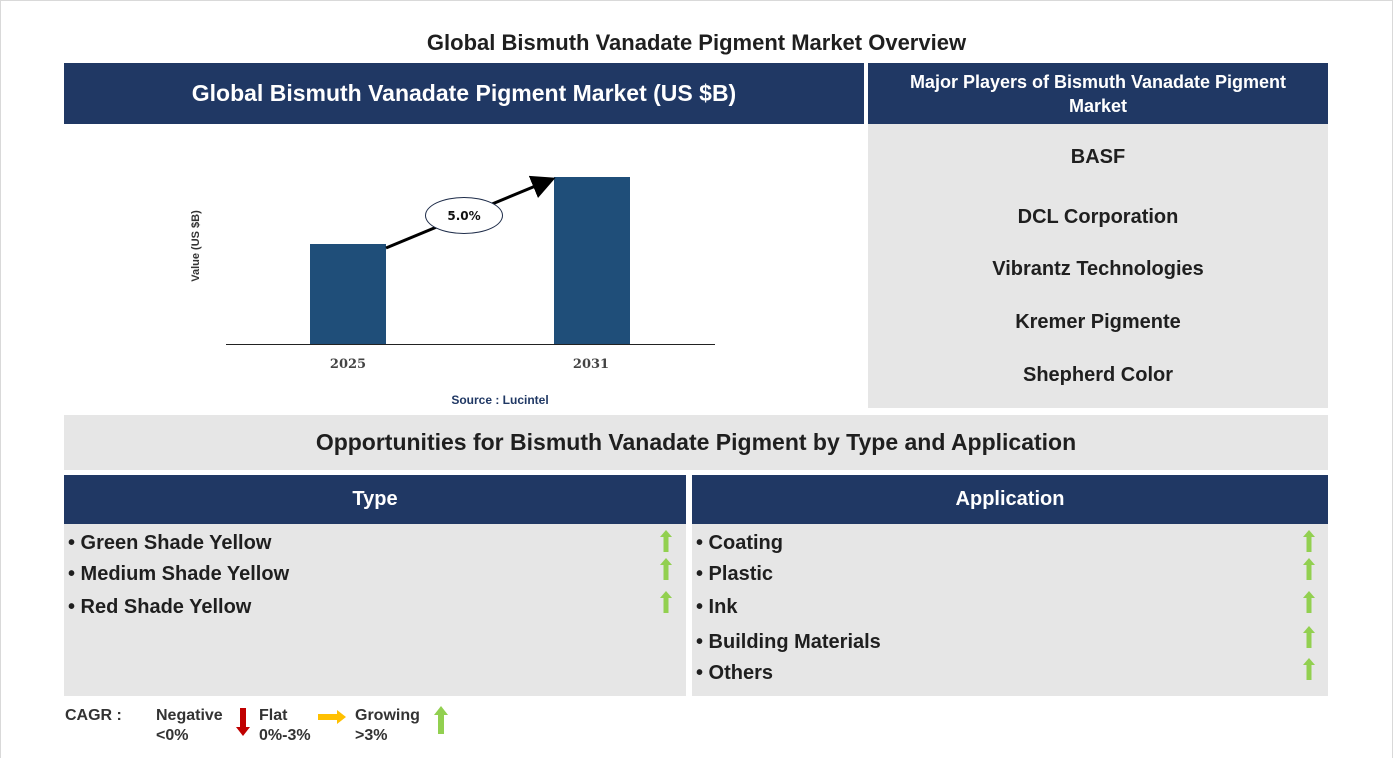 The width and height of the screenshot is (1393, 758). Describe the element at coordinates (189, 715) in the screenshot. I see `legend-negative-label: Negative` at that location.